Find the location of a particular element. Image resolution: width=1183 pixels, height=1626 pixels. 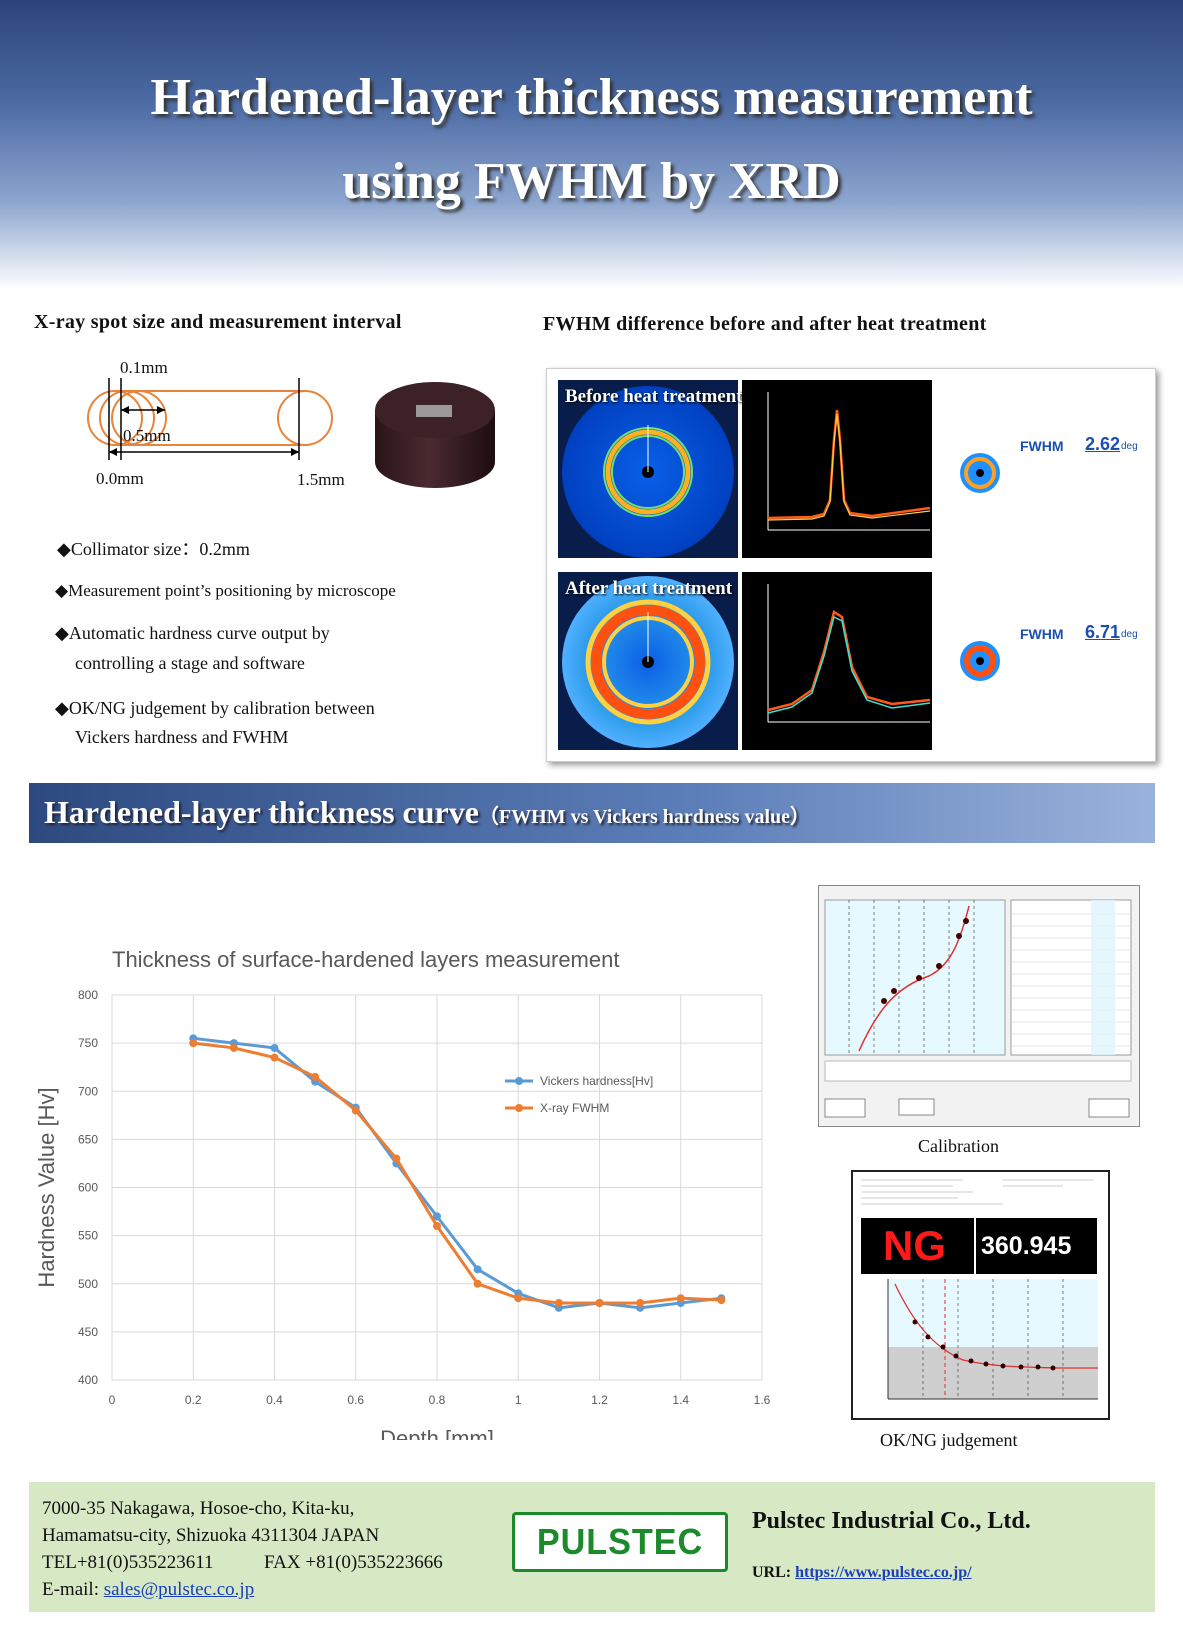

label-0-0mm: 0.0mm is located at coordinates (120, 478).